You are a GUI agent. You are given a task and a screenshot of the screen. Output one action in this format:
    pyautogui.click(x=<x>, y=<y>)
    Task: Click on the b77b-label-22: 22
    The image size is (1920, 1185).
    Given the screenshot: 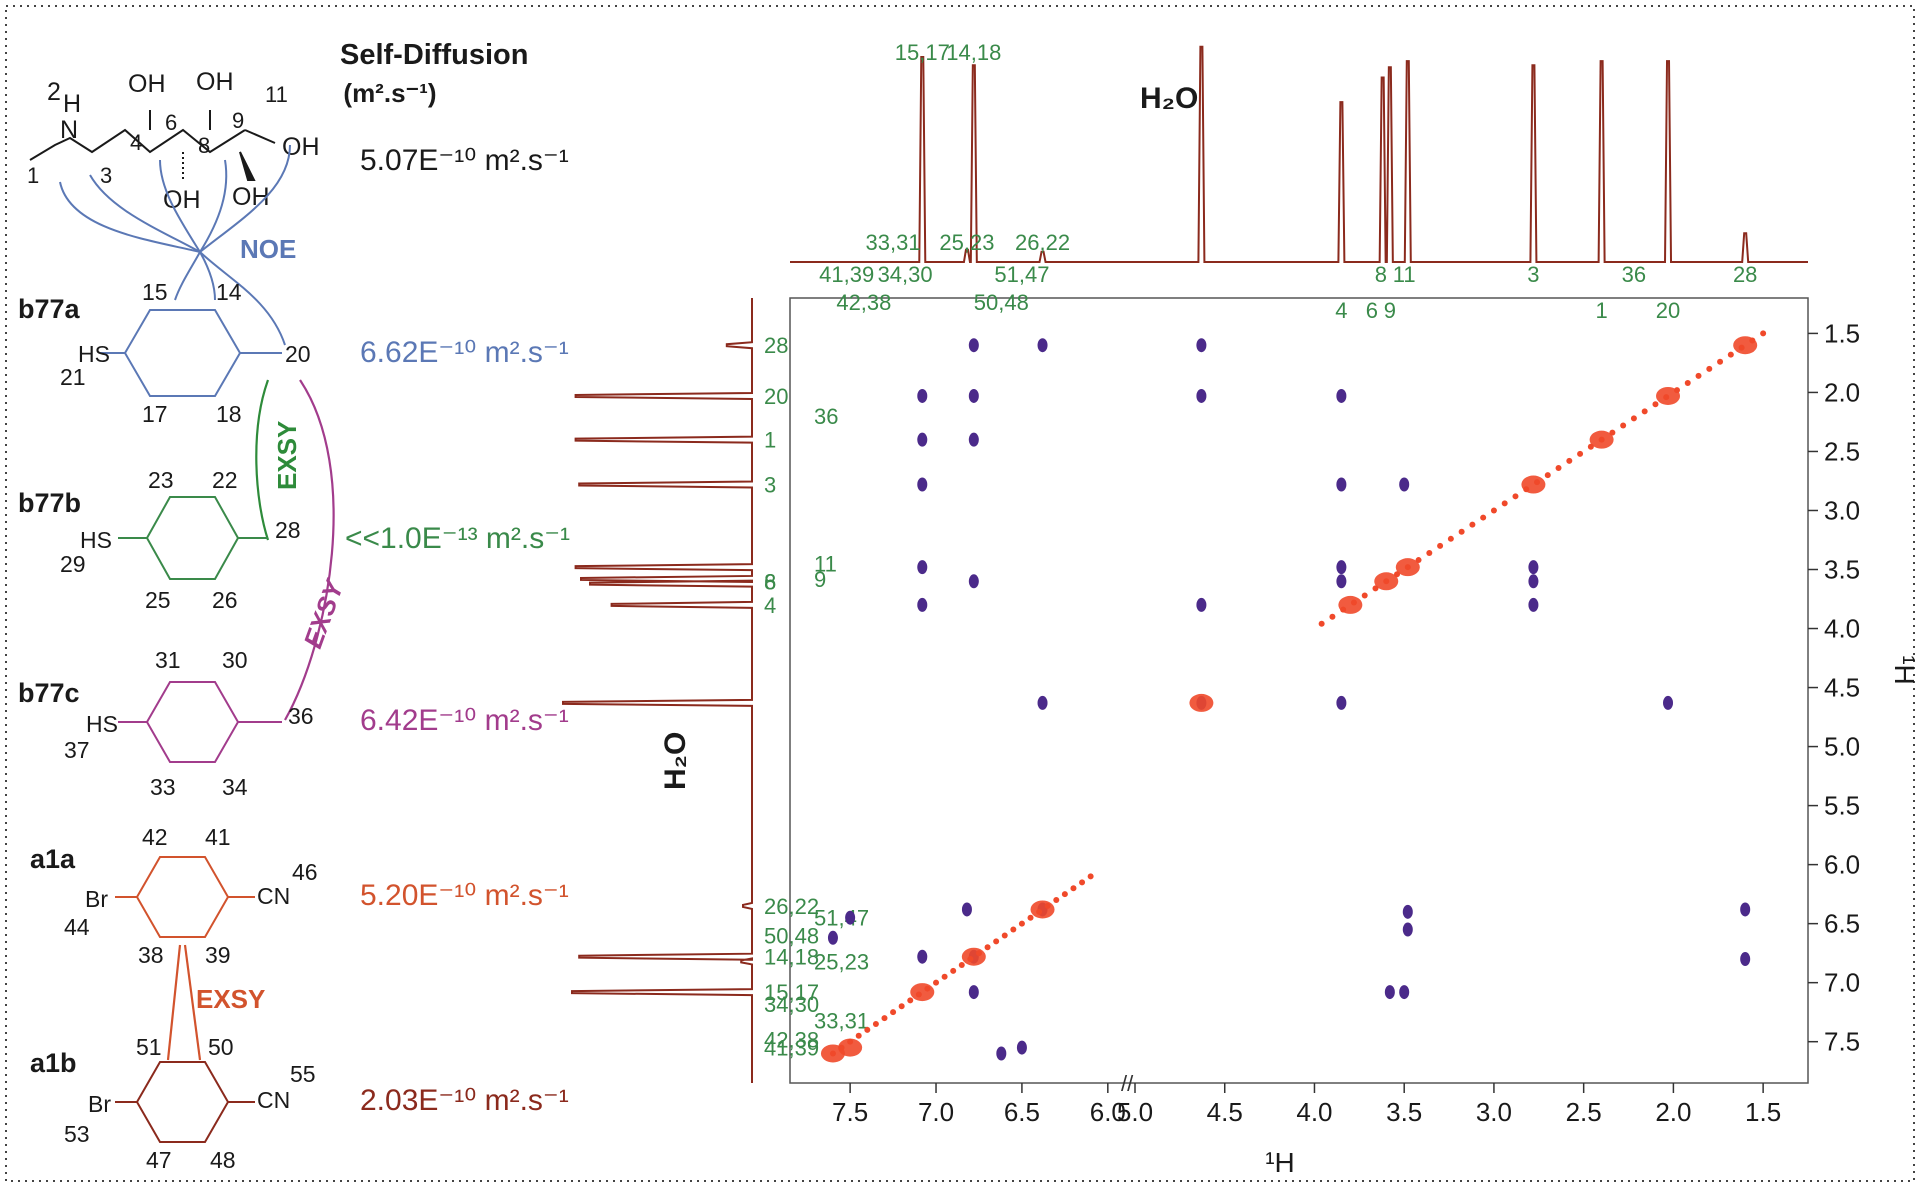 What is the action you would take?
    pyautogui.click(x=225, y=480)
    